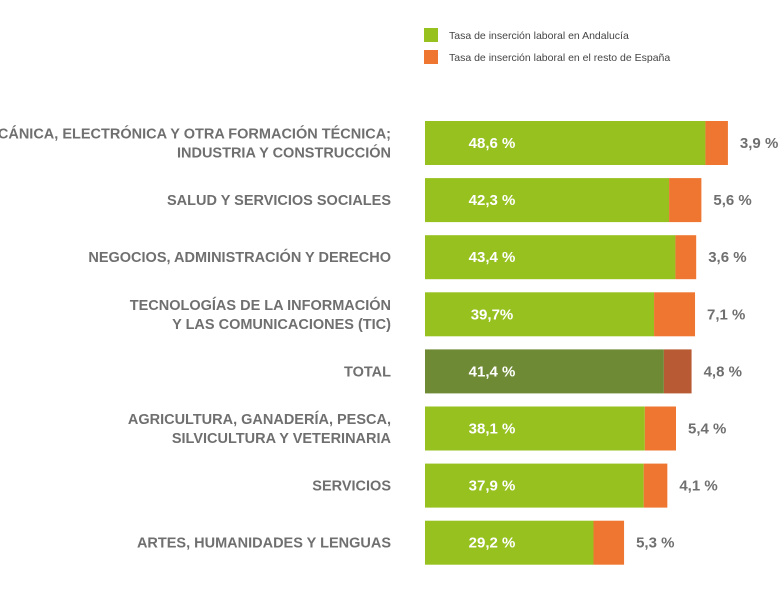  I want to click on category-label: Y LAS COMUNICACIONES (TIC), so click(281, 325).